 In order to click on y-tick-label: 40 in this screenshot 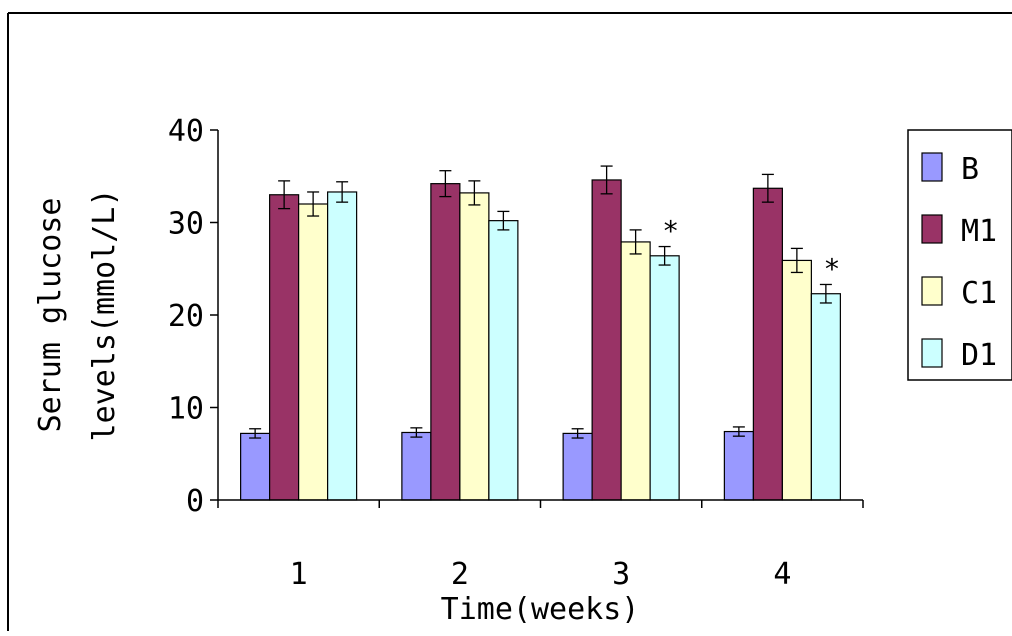, I will do `click(186, 131)`.